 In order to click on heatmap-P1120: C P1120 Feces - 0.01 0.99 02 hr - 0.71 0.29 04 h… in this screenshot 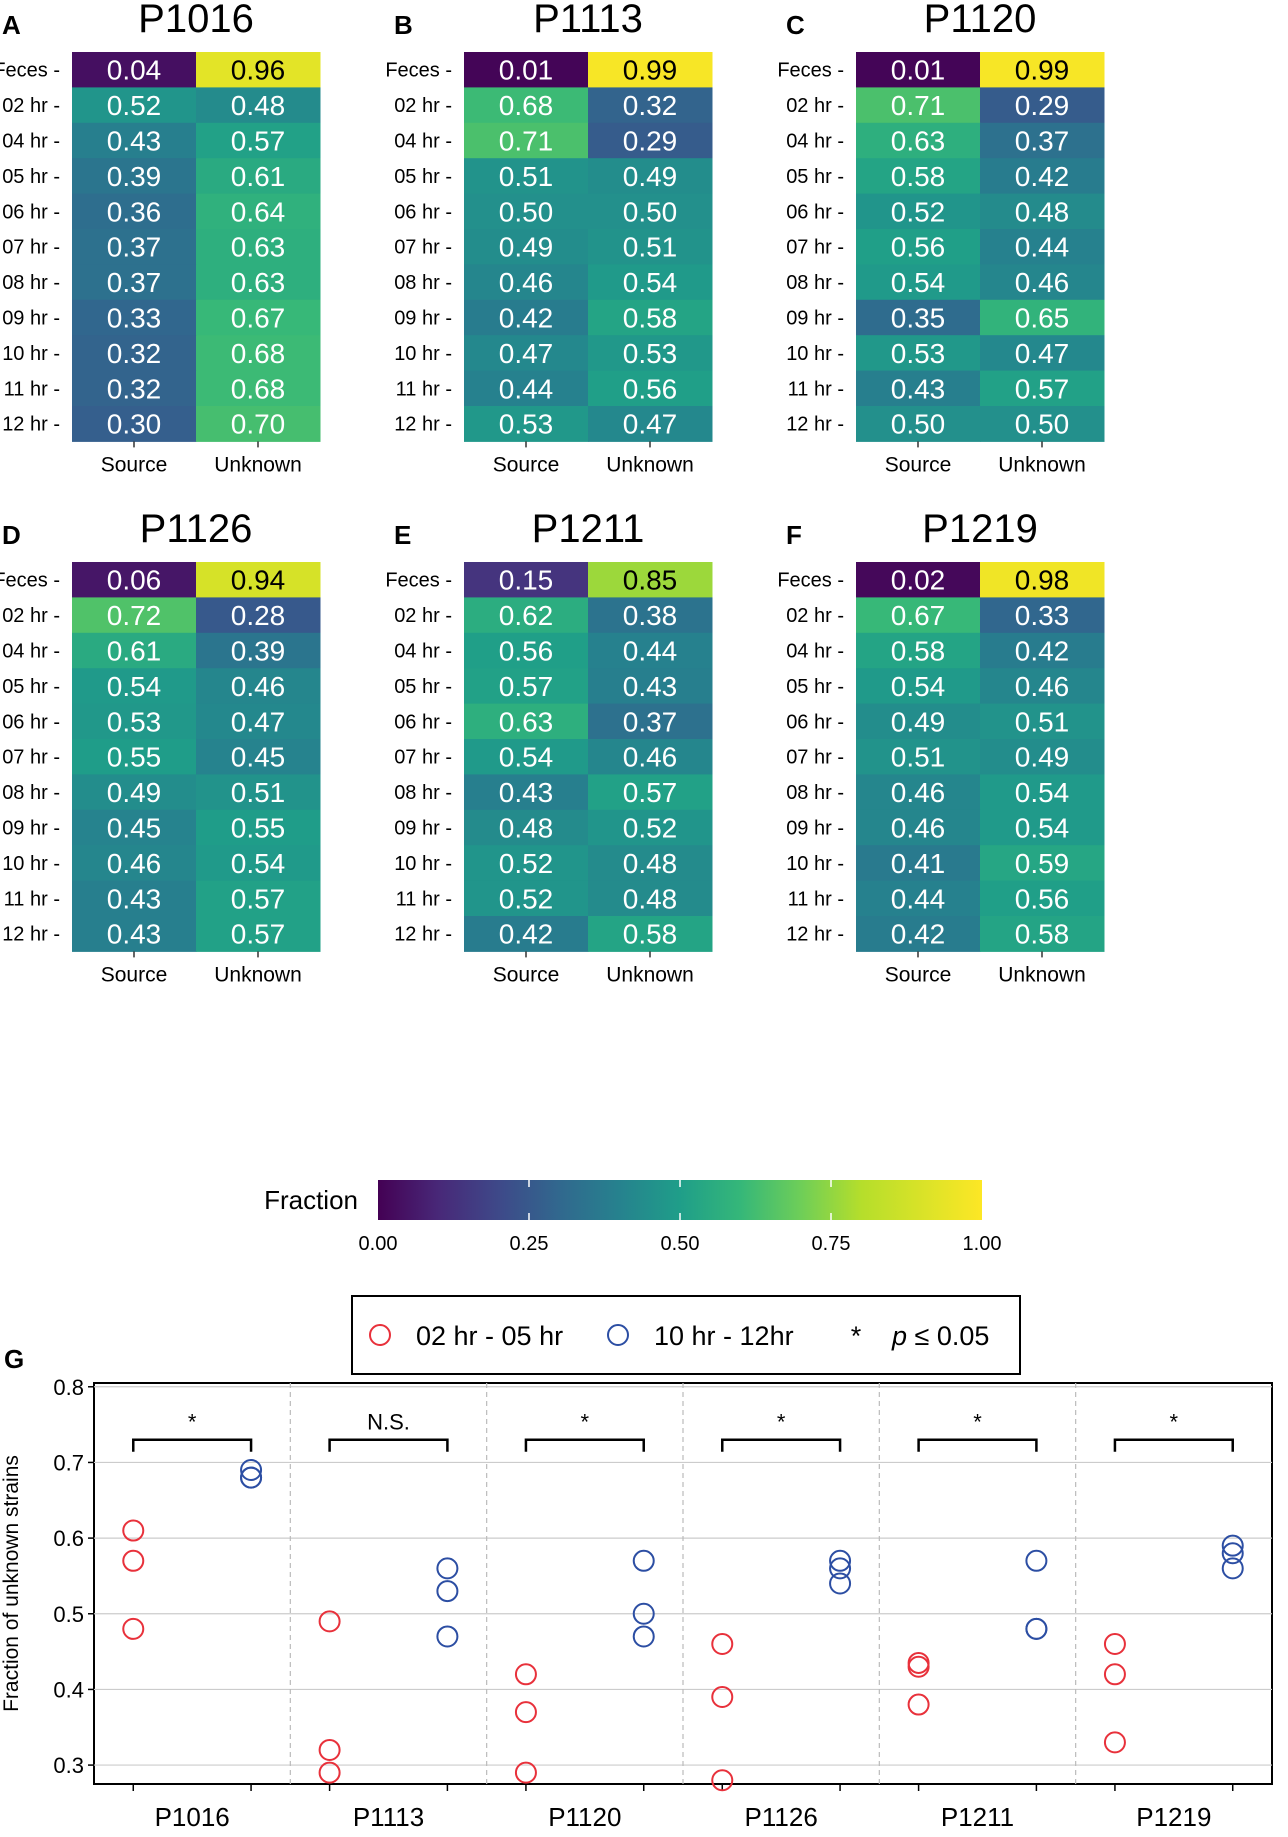, I will do `click(941, 238)`.